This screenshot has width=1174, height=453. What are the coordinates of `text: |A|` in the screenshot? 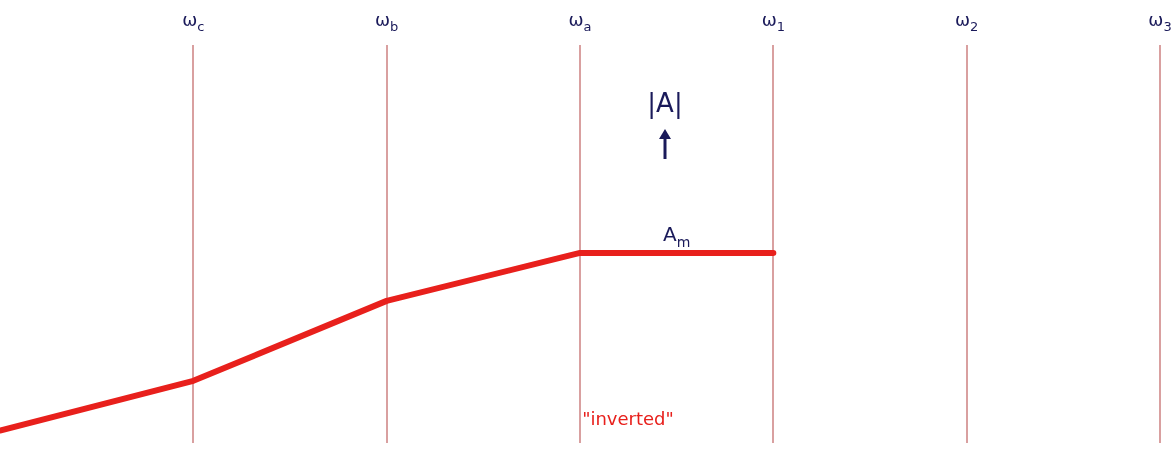 It's located at (665, 103).